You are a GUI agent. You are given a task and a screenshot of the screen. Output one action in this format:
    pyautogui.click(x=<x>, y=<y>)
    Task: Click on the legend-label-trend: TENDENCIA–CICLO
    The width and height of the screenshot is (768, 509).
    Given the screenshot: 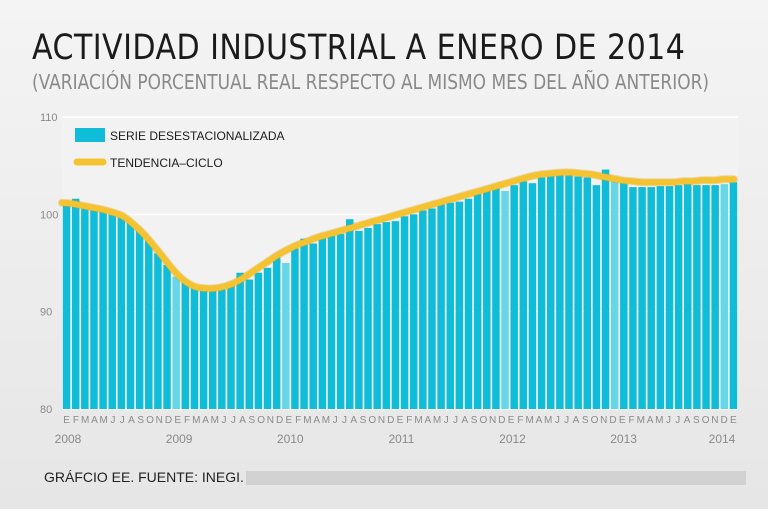 What is the action you would take?
    pyautogui.click(x=166, y=163)
    